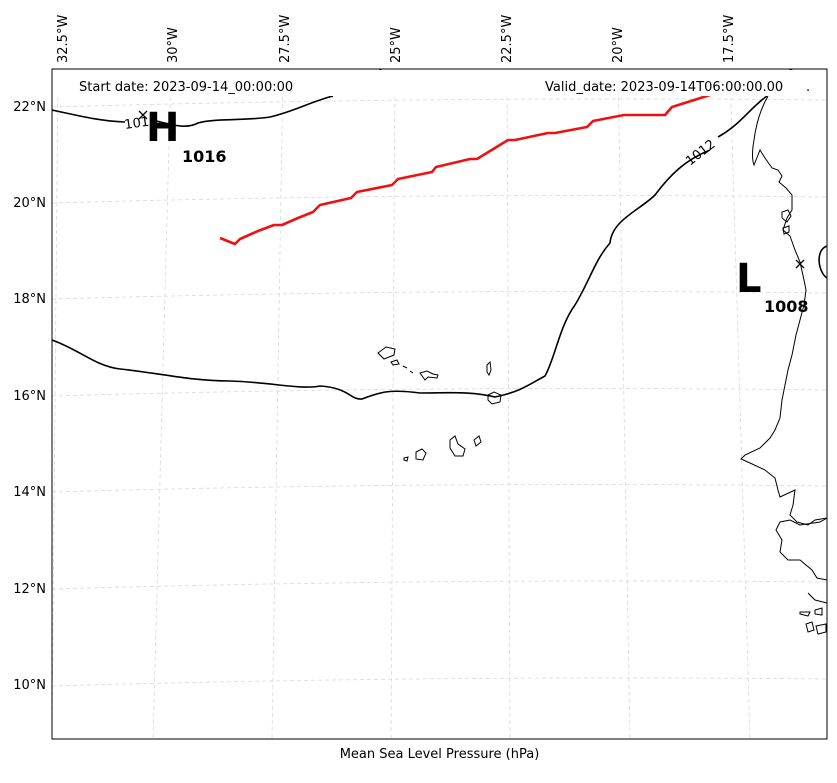 The height and width of the screenshot is (783, 837). I want to click on lat-tick-label: 22°N, so click(29, 107).